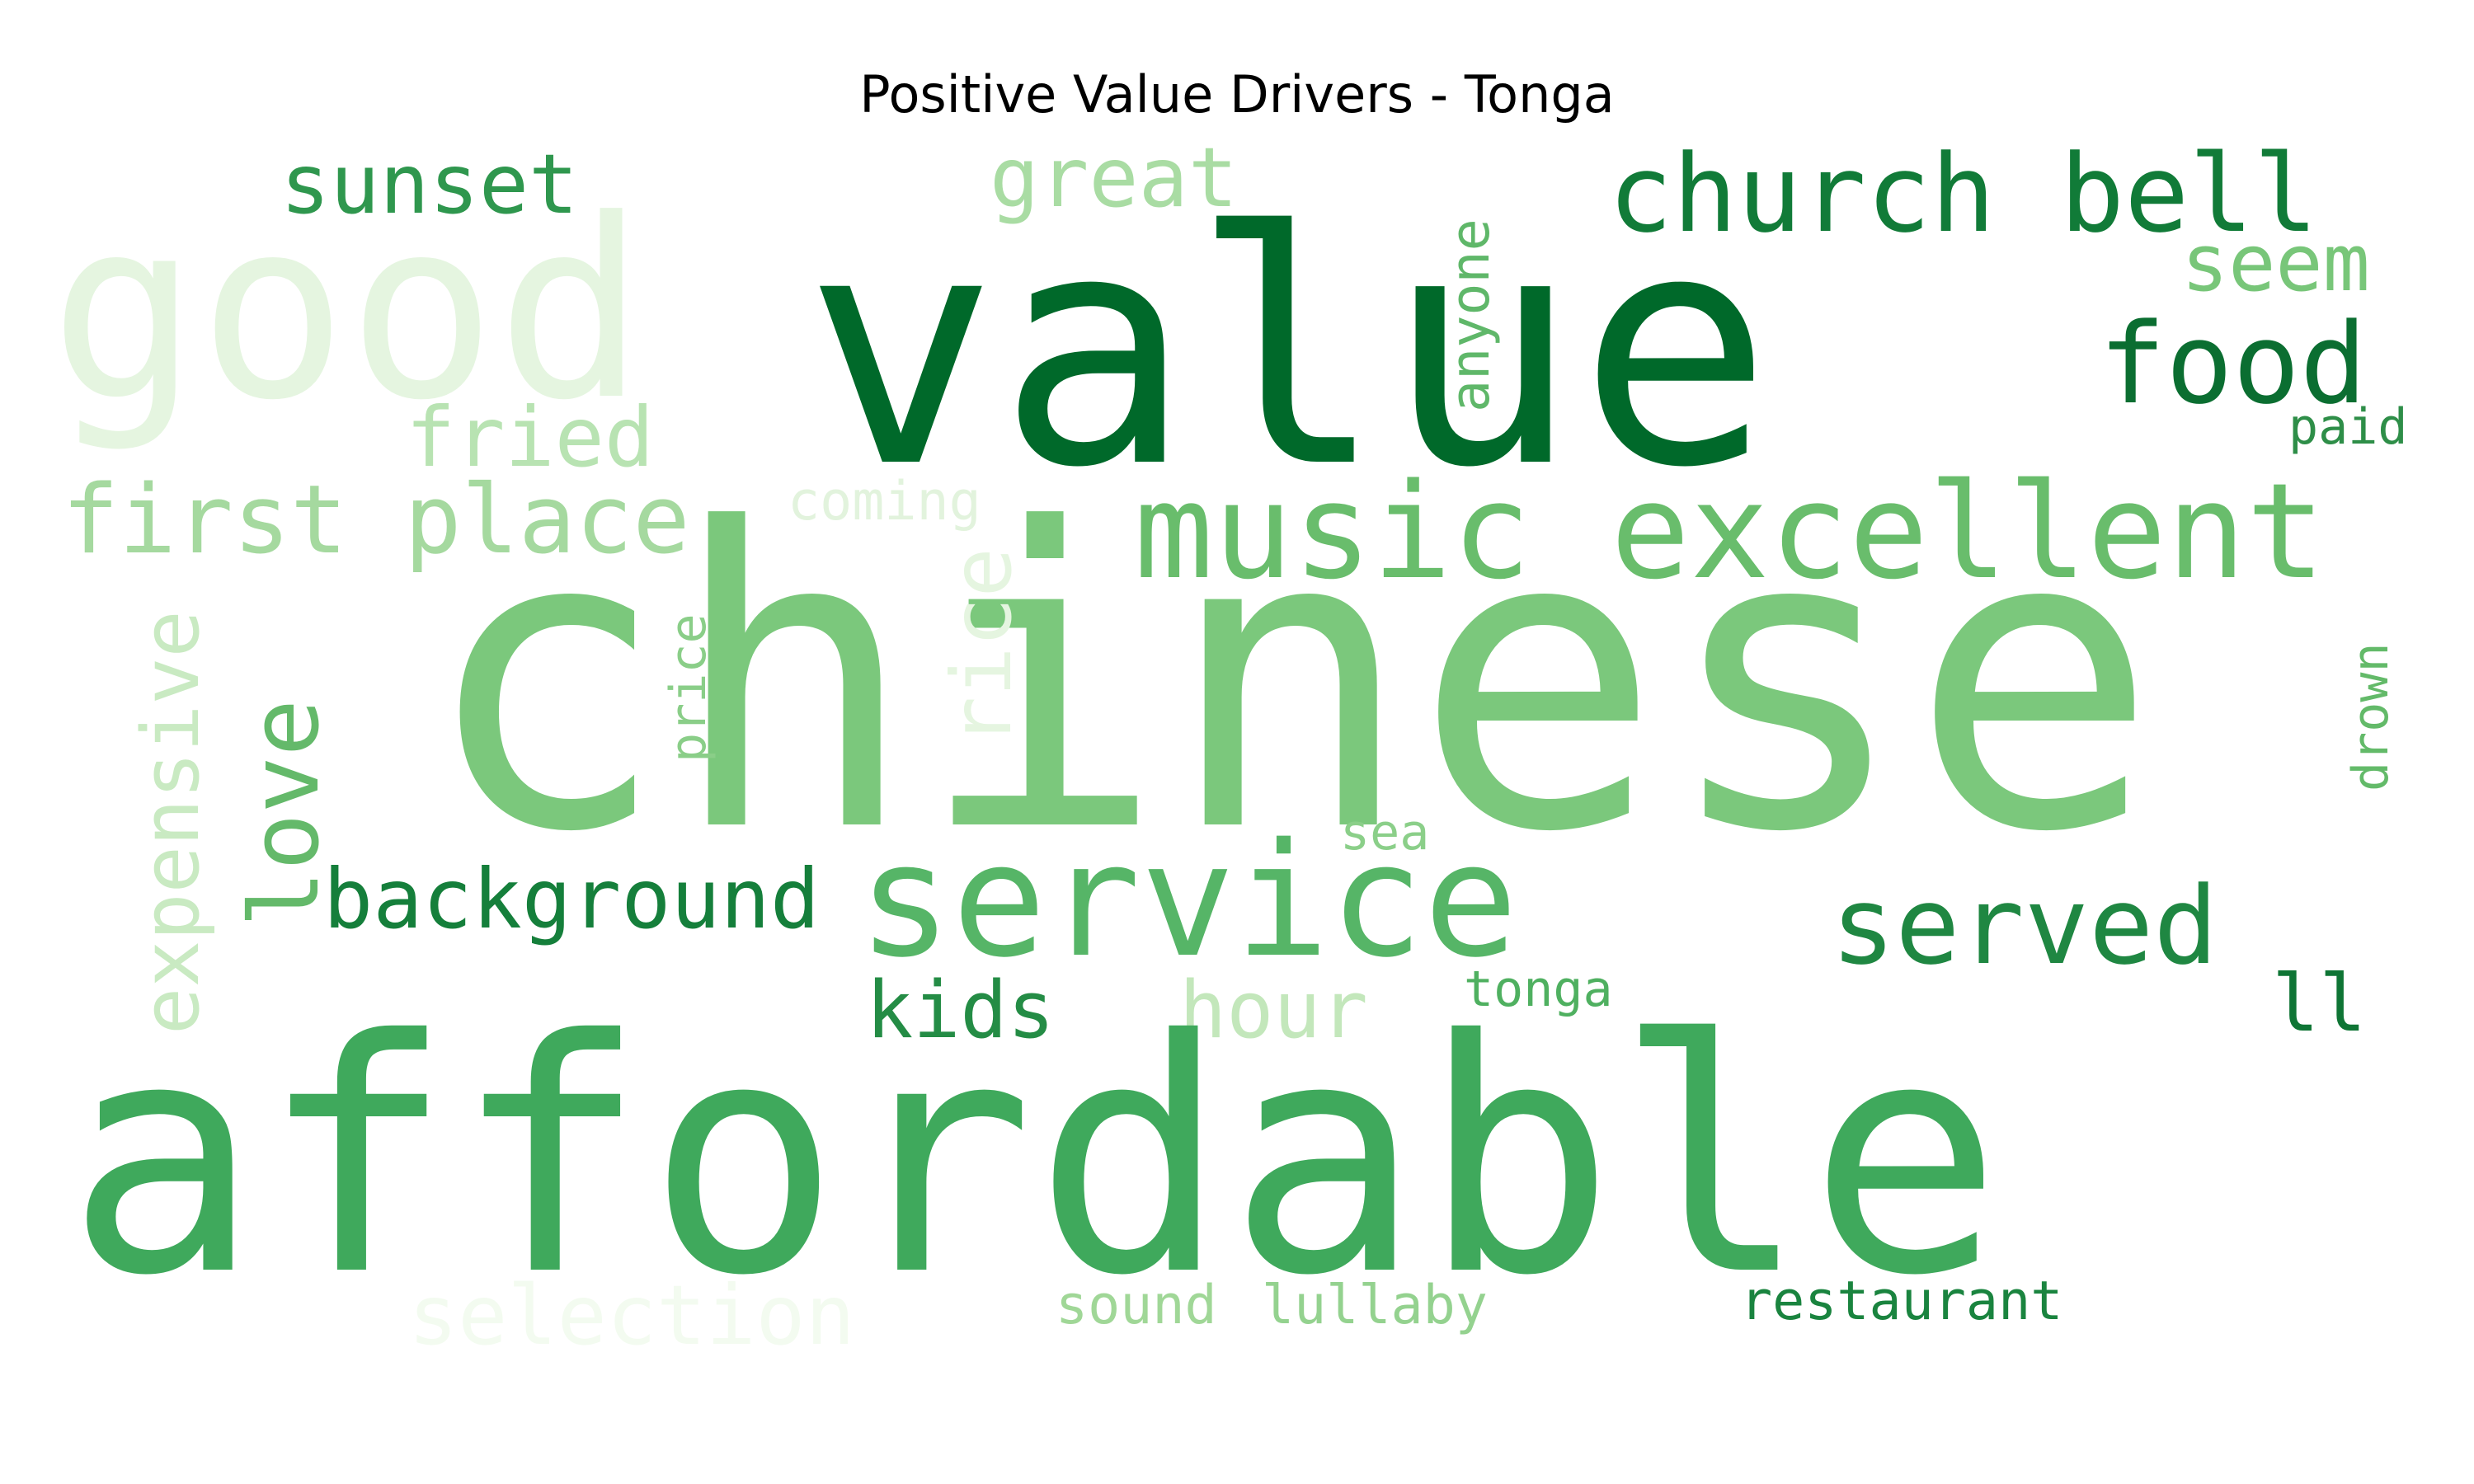 Image resolution: width=2474 pixels, height=1484 pixels. I want to click on word-fried: fried, so click(530, 437).